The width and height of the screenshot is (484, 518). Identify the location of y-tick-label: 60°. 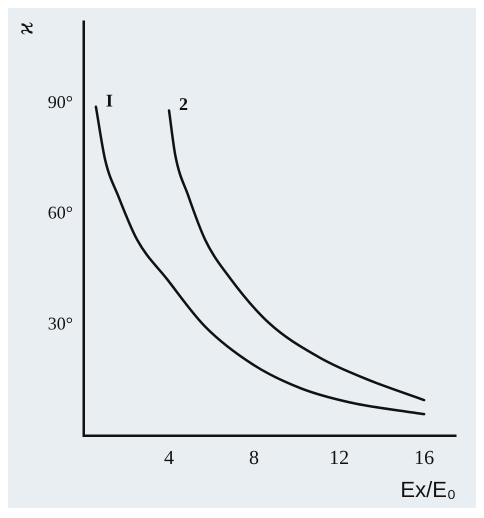
(60, 212).